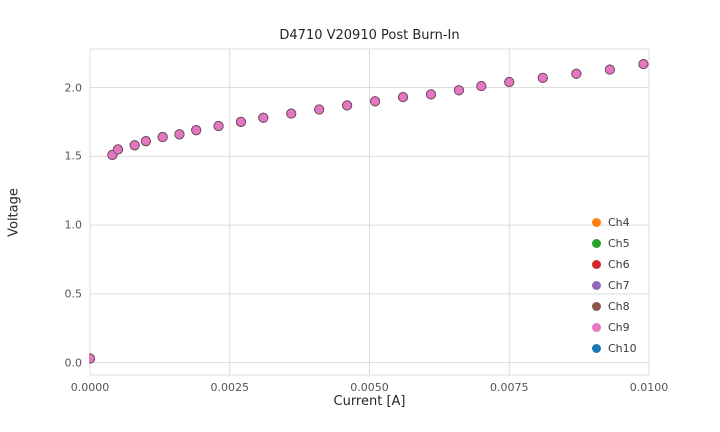  I want to click on x-tick-label: 0.0050, so click(369, 387).